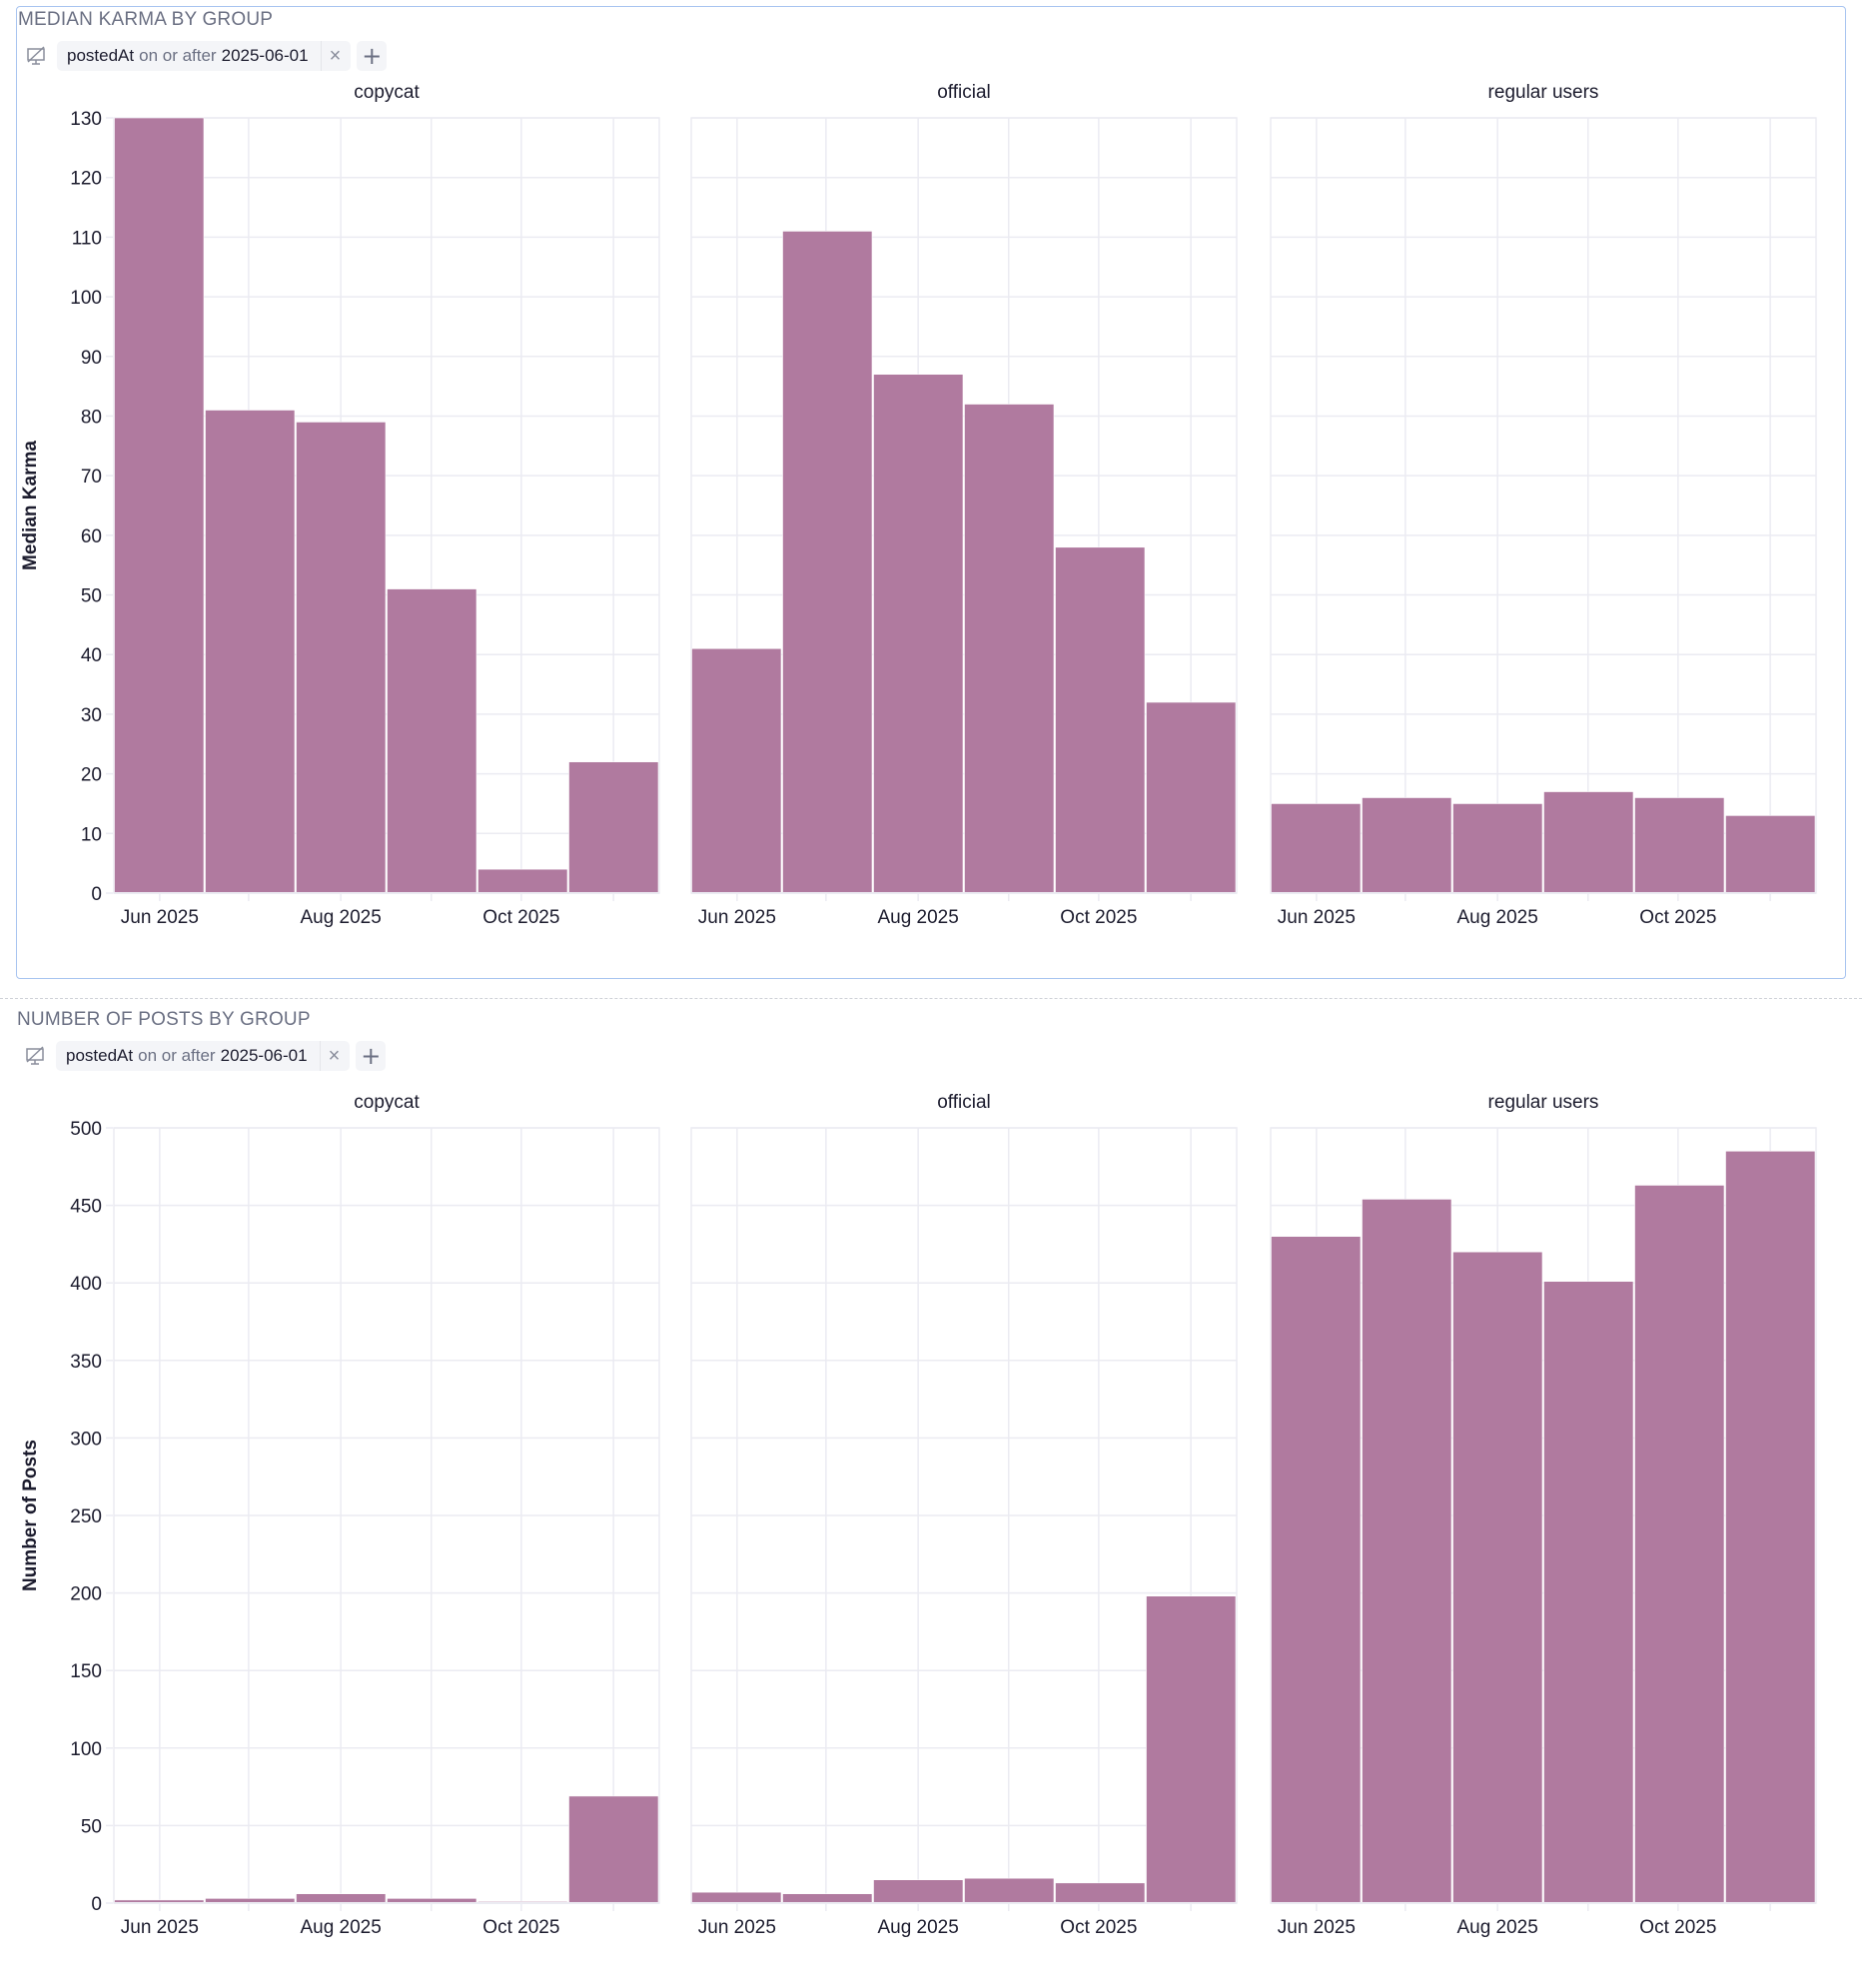 Image resolution: width=1862 pixels, height=1988 pixels. Describe the element at coordinates (86, 179) in the screenshot. I see `y-tick-label: 120` at that location.